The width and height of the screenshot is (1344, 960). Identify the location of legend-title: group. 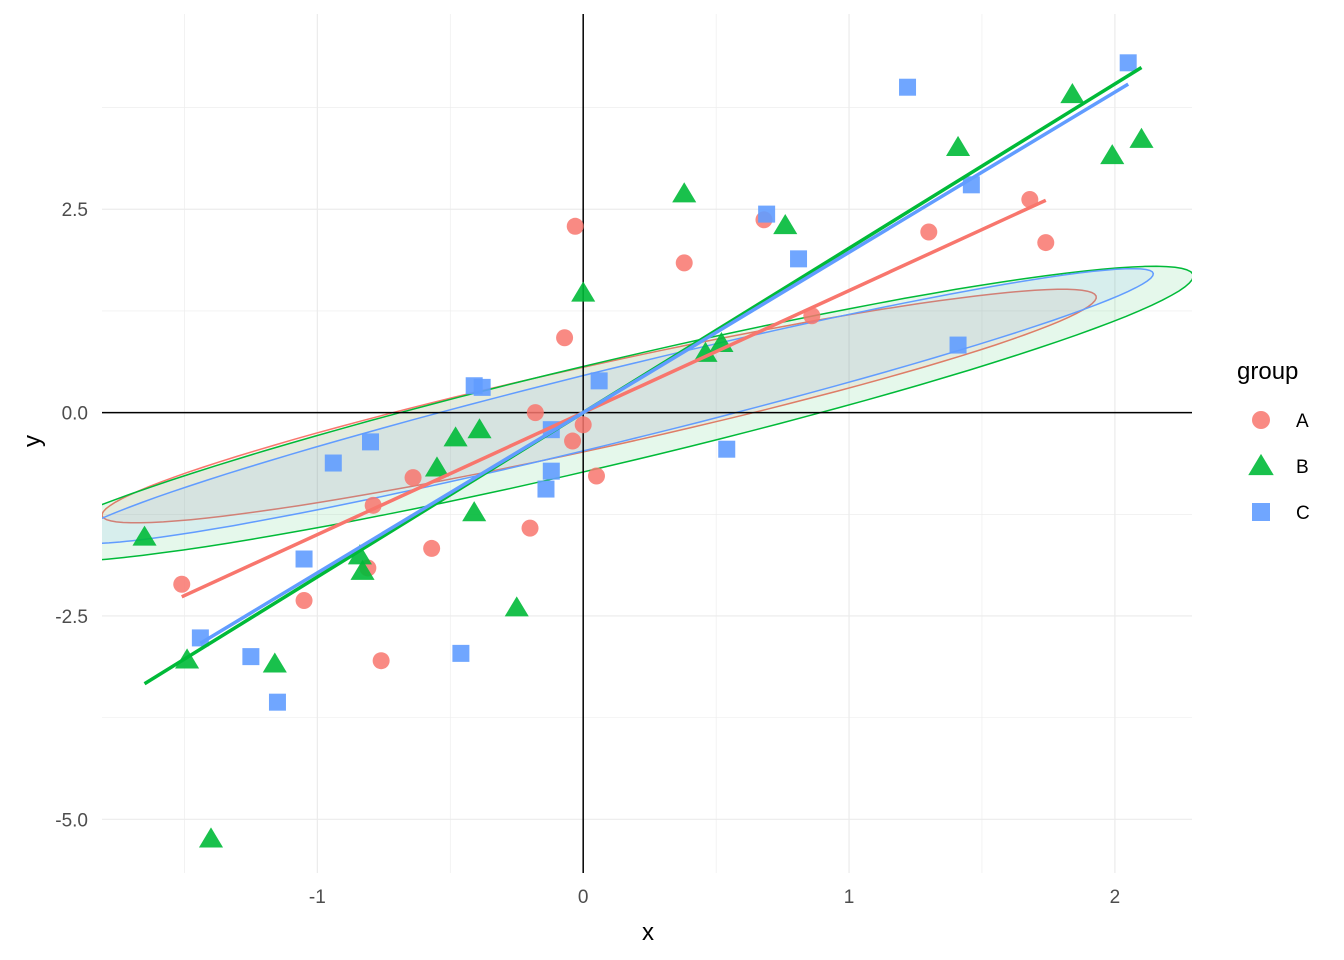
(1267, 371).